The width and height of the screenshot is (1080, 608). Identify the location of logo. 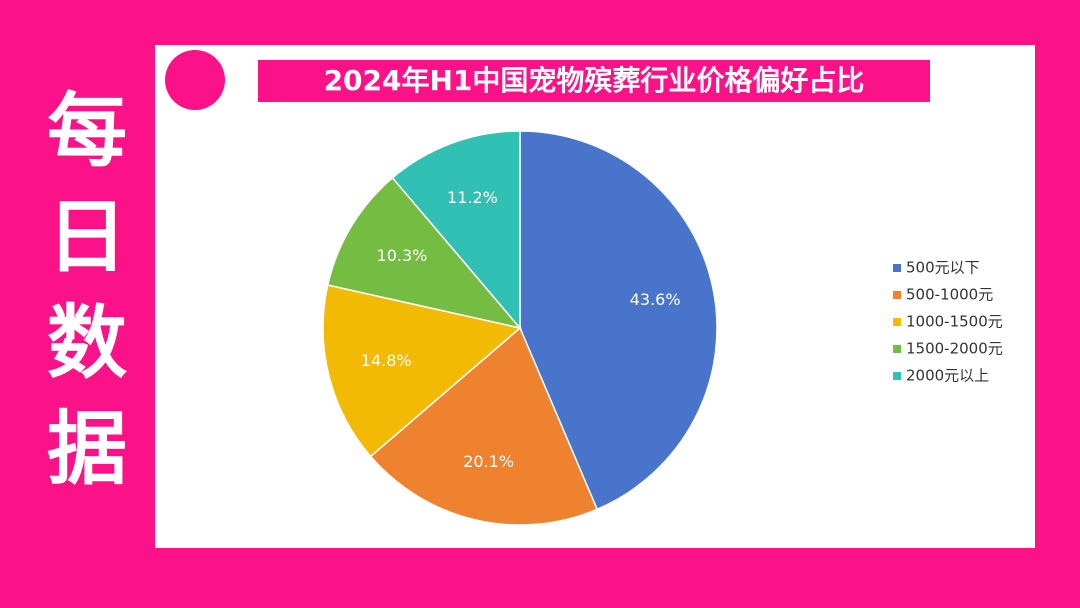
(195, 80).